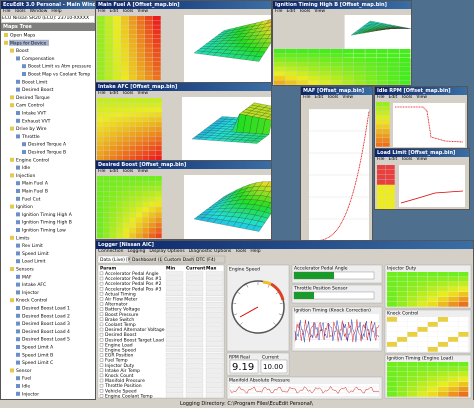 The height and width of the screenshot is (408, 474). I want to click on menu-item: Help, so click(56, 11).